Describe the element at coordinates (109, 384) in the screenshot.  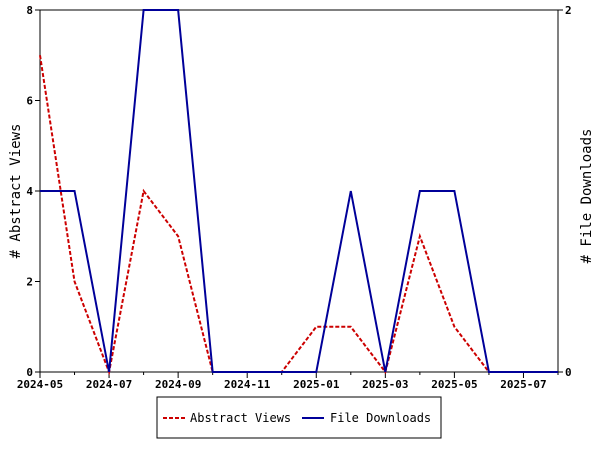
I see `x-tick-label: 2024-07` at that location.